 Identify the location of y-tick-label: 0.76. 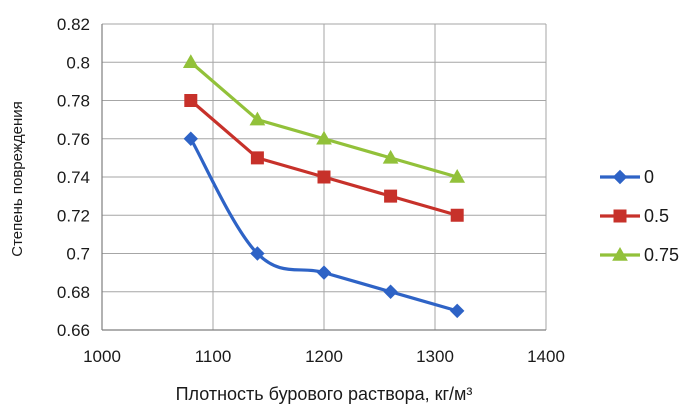
(73, 139).